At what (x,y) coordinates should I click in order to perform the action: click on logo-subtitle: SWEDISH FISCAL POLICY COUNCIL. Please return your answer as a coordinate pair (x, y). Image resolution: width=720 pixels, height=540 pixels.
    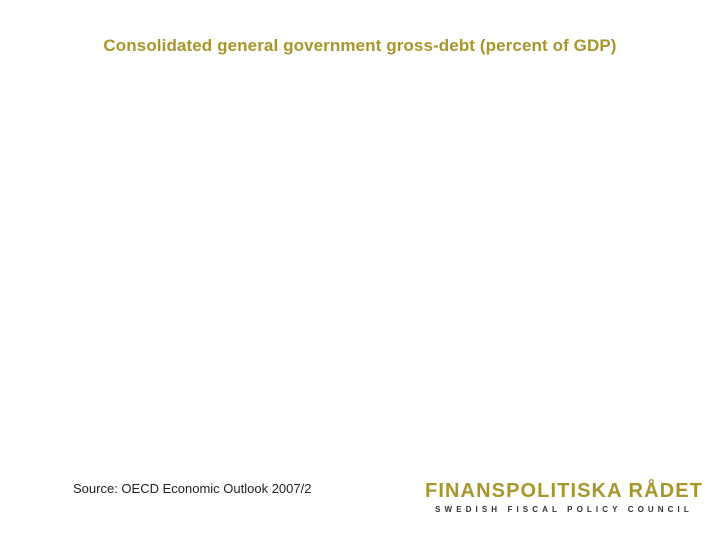
    Looking at the image, I should click on (564, 509).